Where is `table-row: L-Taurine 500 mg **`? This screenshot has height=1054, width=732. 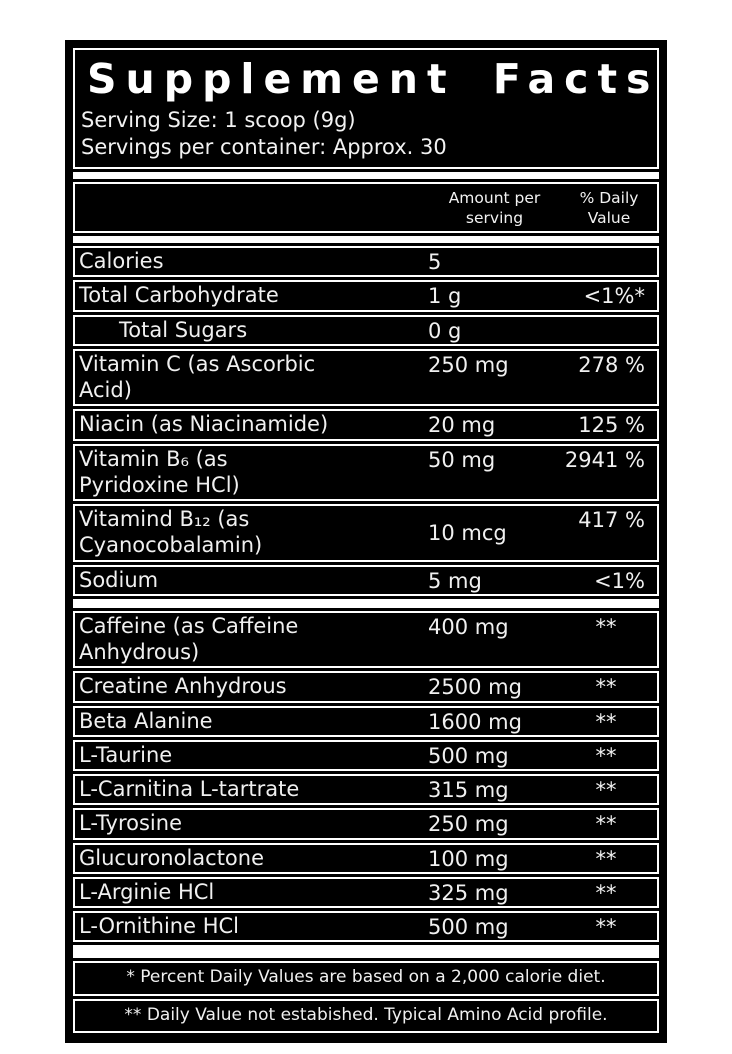
table-row: L-Taurine 500 mg ** is located at coordinates (366, 755).